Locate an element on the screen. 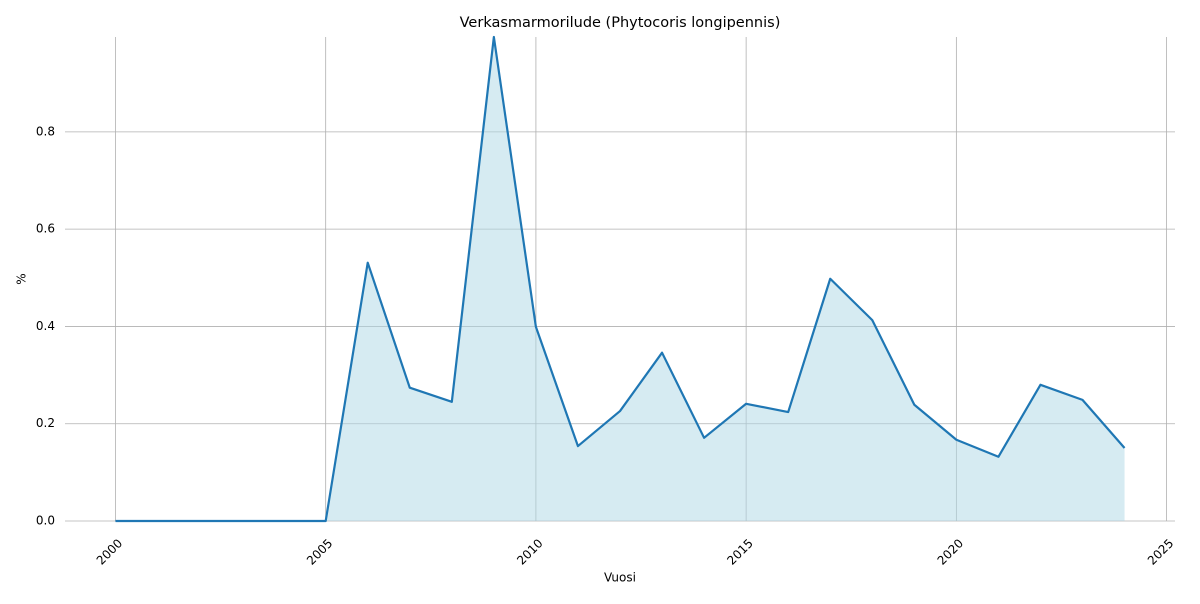 This screenshot has height=604, width=1200. y-tick-label: 0.2 is located at coordinates (45, 423).